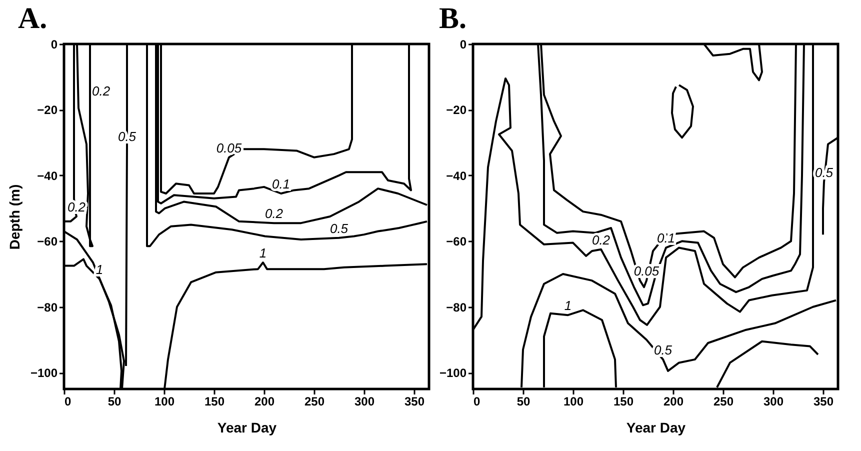 The height and width of the screenshot is (451, 861). What do you see at coordinates (452, 18) in the screenshot?
I see `chart-title: B.` at bounding box center [452, 18].